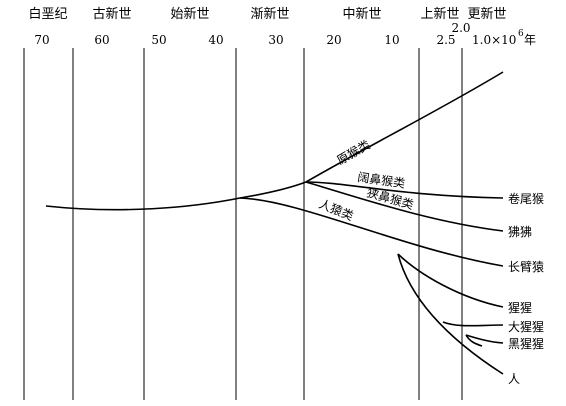 This screenshot has width=566, height=406. I want to click on hominoid-branch, so click(371, 232).